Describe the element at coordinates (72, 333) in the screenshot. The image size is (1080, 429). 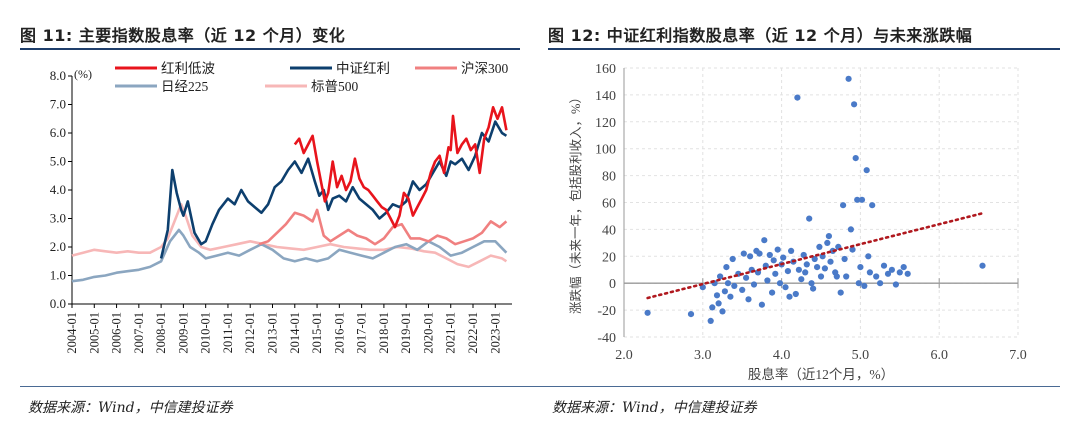
I see `x-tick-label: 2004-01` at that location.